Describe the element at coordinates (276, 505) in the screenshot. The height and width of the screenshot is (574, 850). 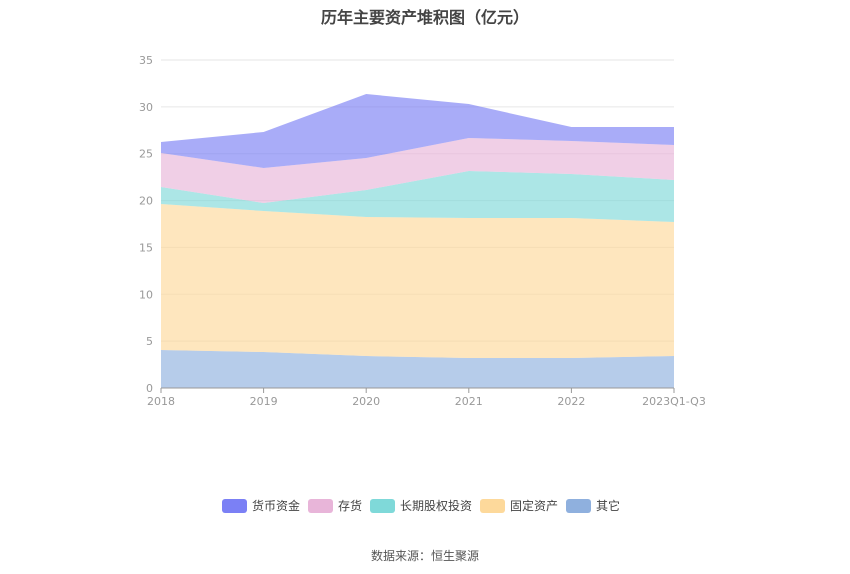
I see `legend-label: 货币资金` at that location.